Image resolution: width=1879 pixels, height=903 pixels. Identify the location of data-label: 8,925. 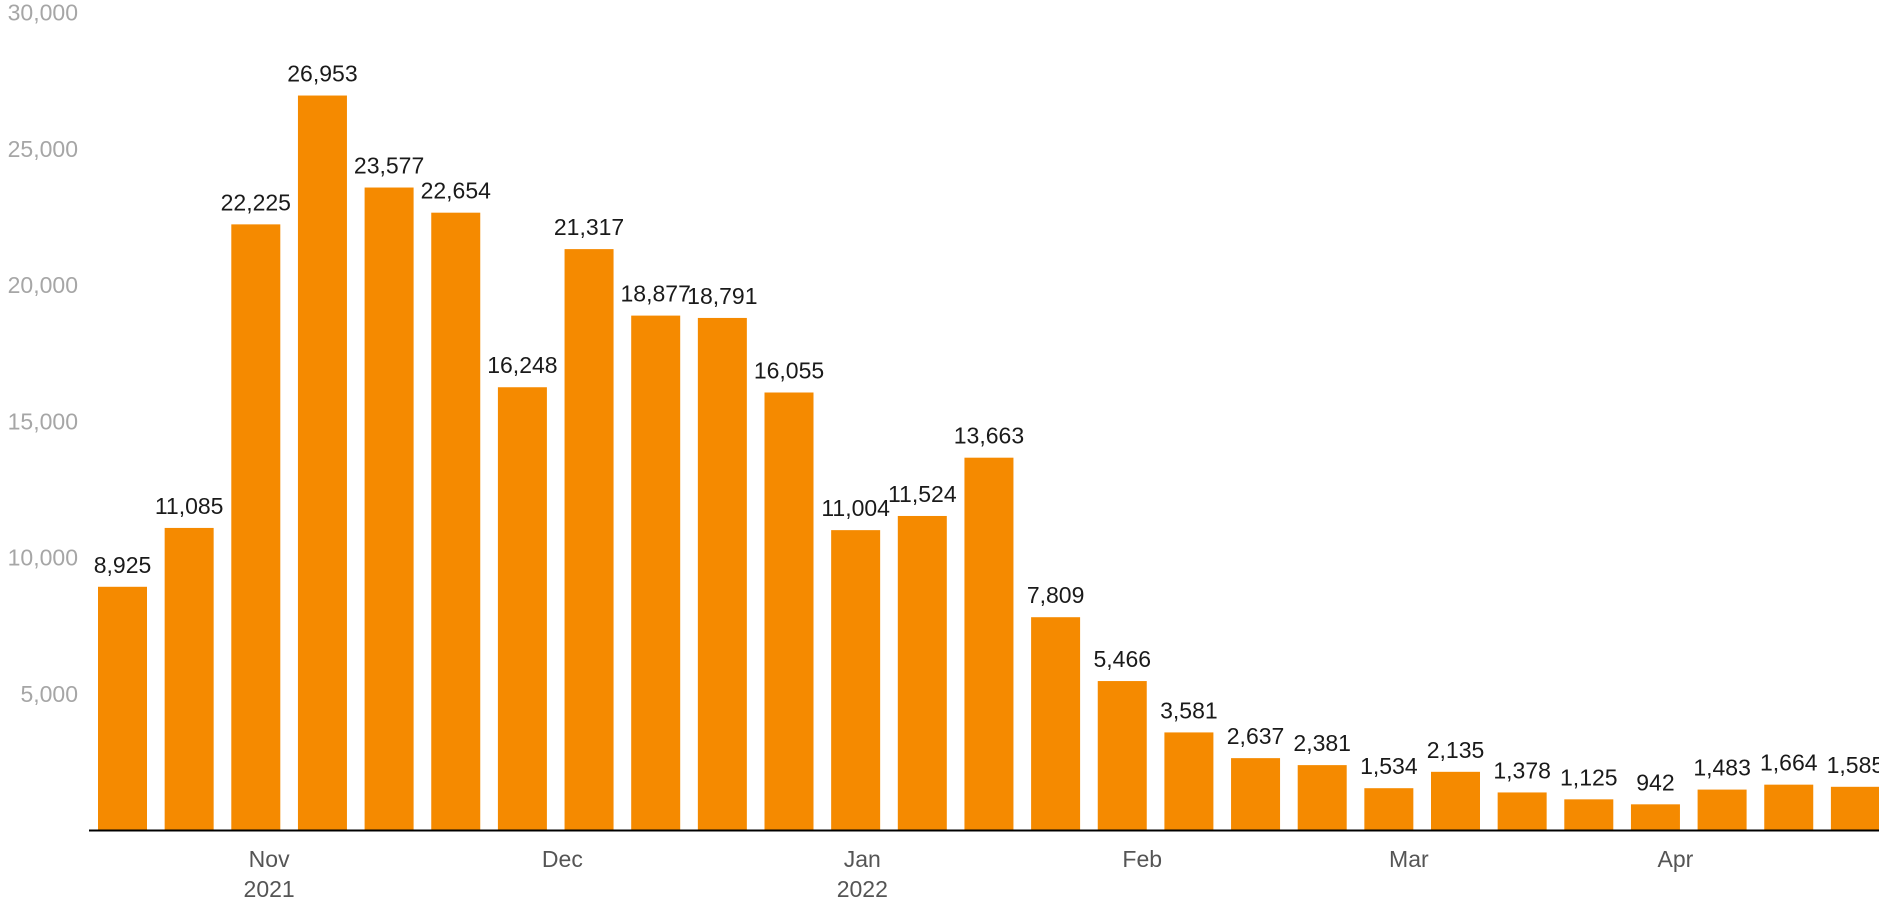
(123, 565).